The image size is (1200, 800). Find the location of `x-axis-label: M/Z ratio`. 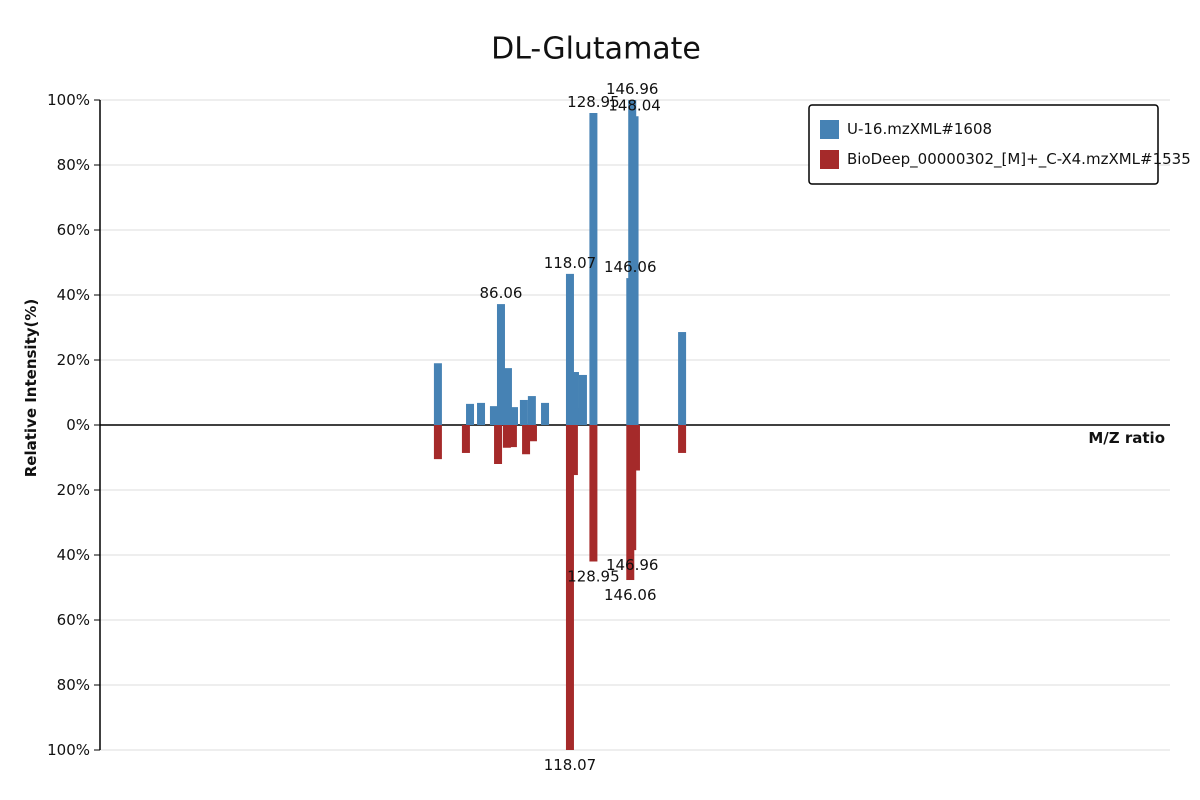

x-axis-label: M/Z ratio is located at coordinates (1126, 438).